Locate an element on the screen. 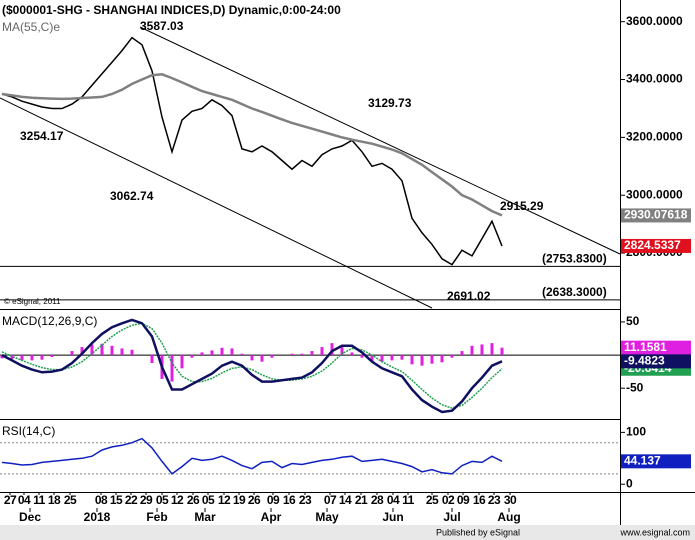 This screenshot has height=540, width=695. month-label: Mar is located at coordinates (205, 517).